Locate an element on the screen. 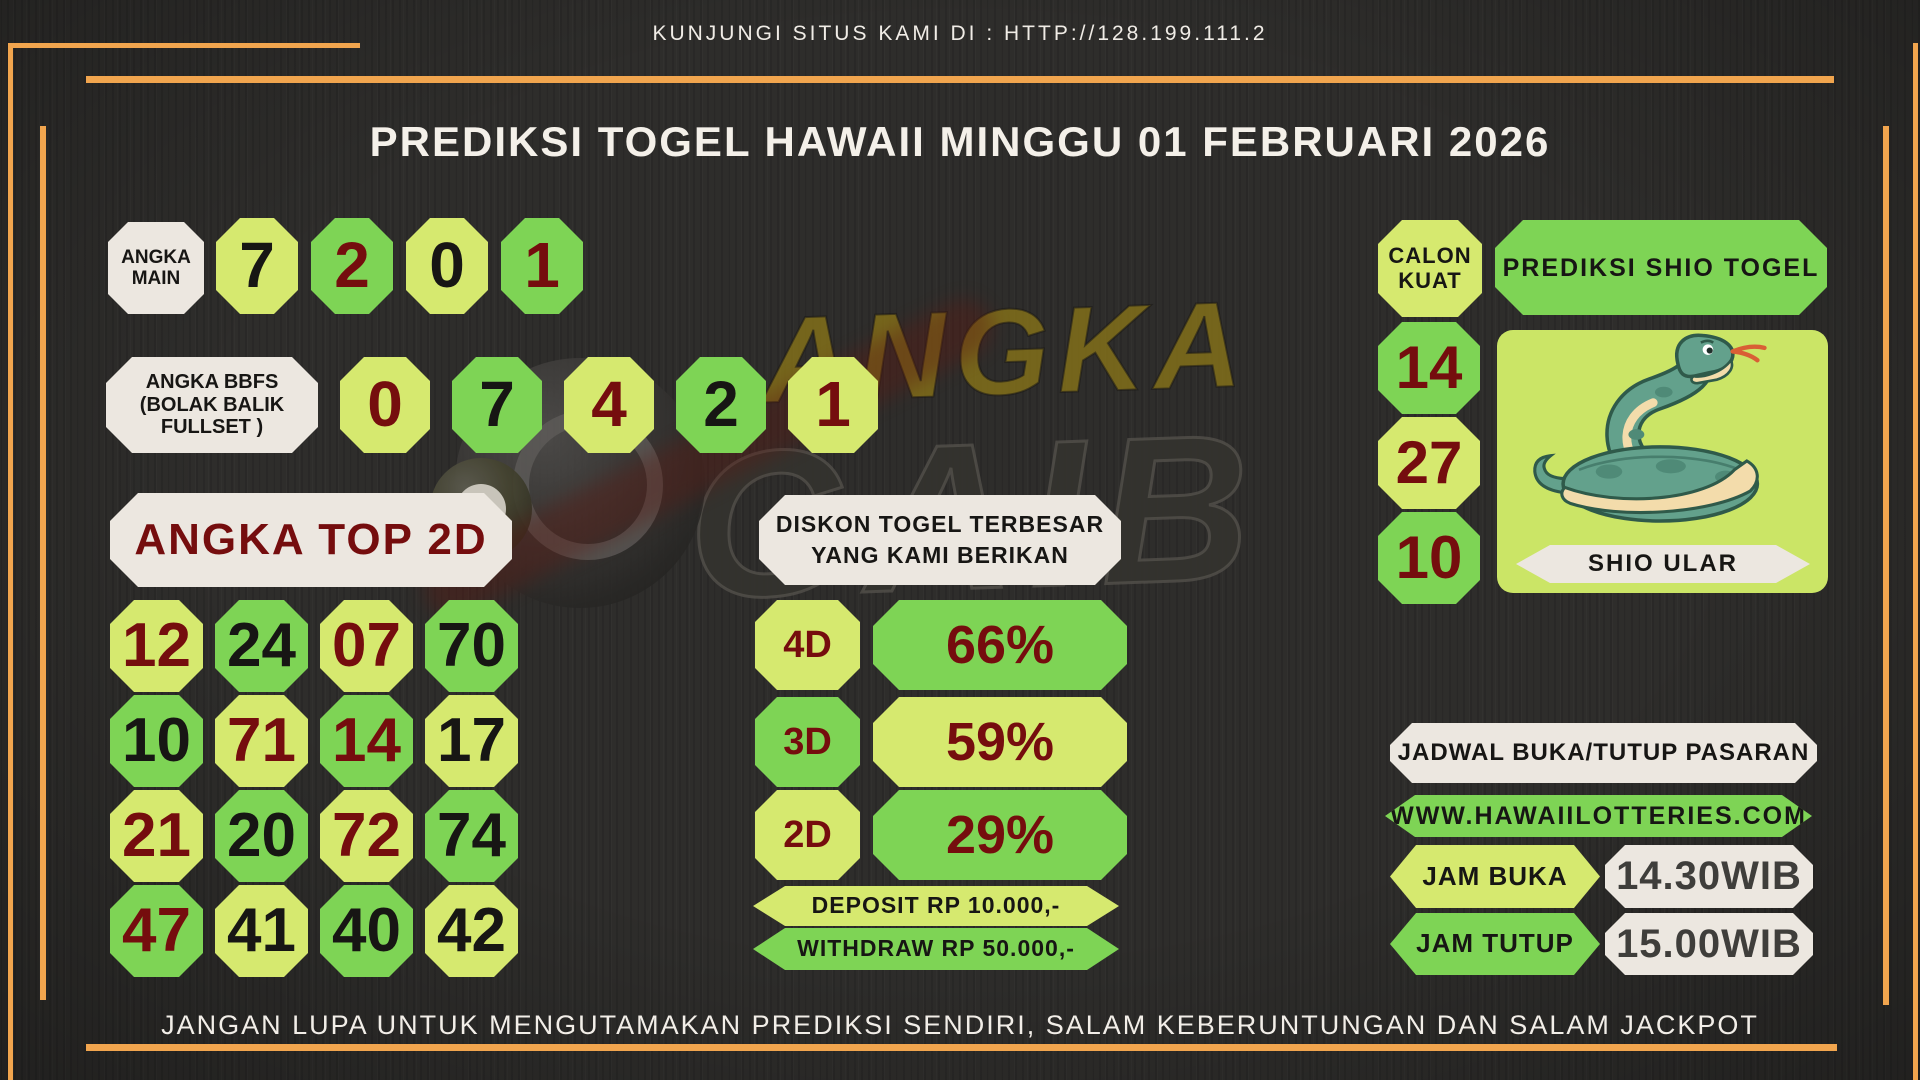 This screenshot has height=1080, width=1920. bbfs-digit: 2 is located at coordinates (721, 405).